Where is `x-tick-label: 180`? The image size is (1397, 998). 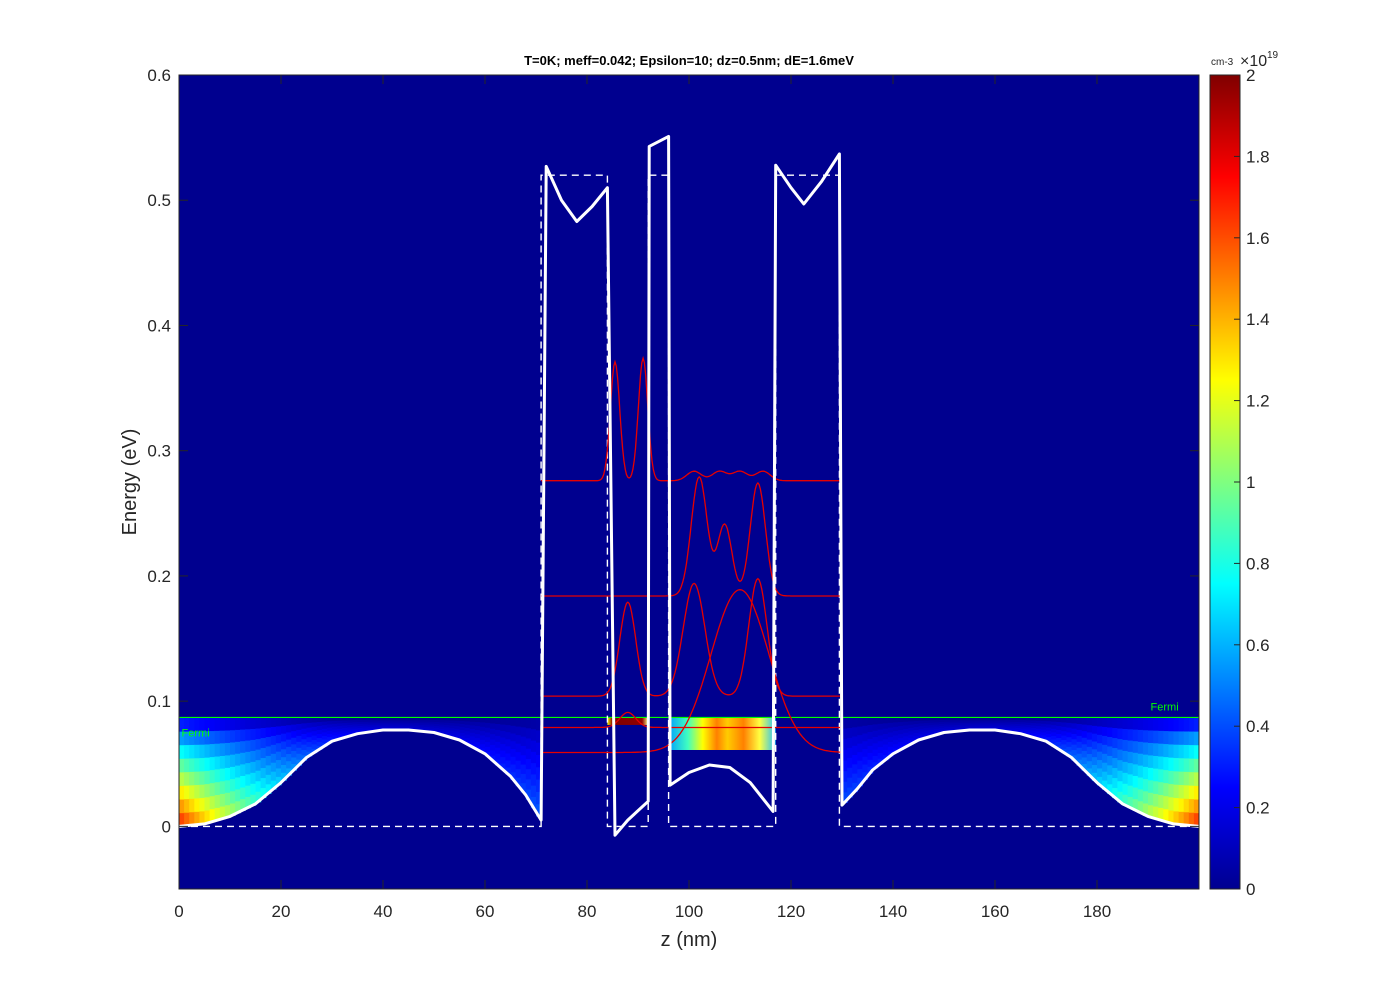 x-tick-label: 180 is located at coordinates (1097, 911).